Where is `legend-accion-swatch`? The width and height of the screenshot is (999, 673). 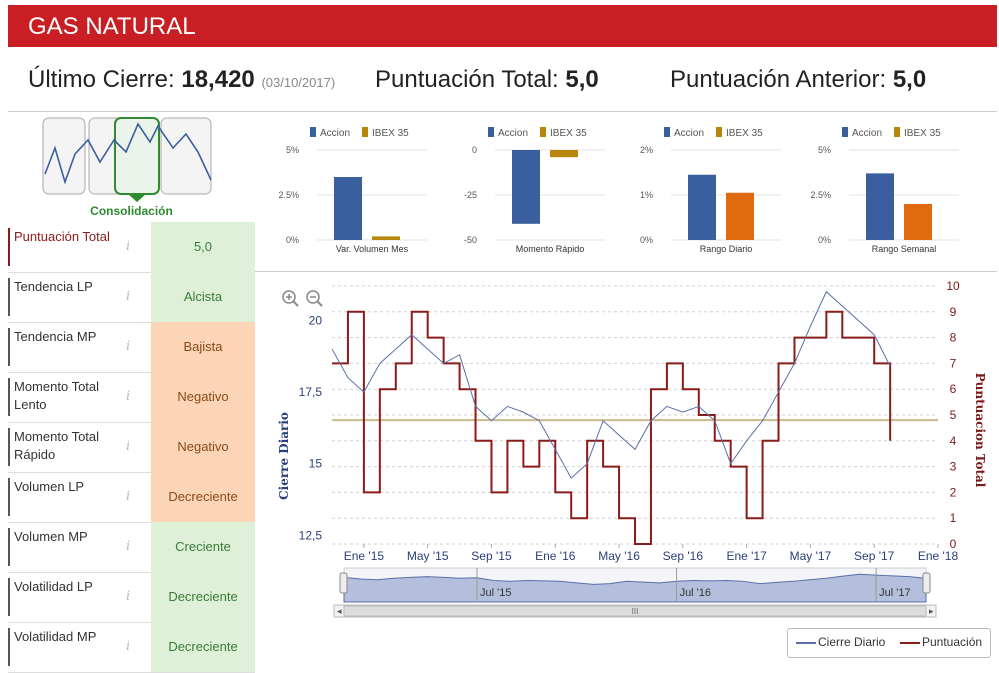 legend-accion-swatch is located at coordinates (313, 132).